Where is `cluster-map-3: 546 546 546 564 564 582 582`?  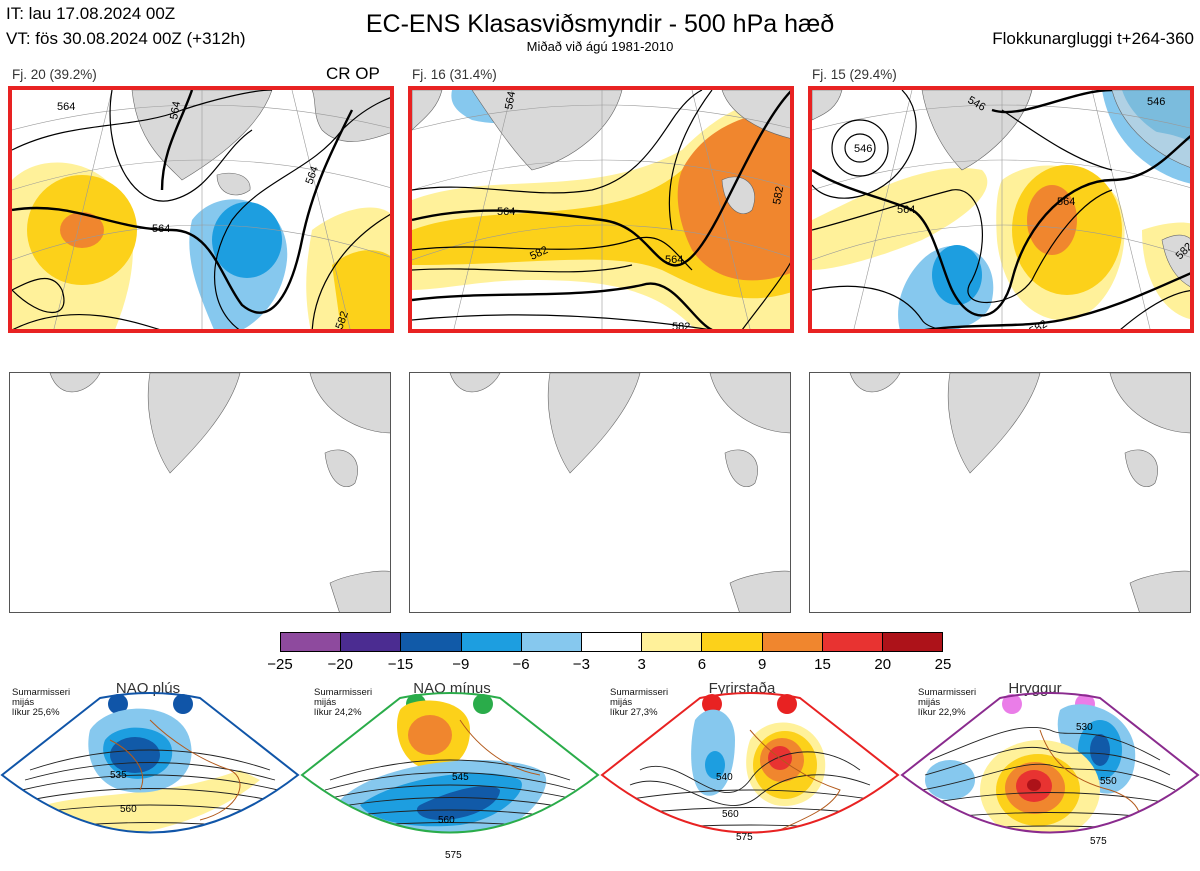
cluster-map-3: 546 546 546 564 564 582 582 is located at coordinates (1001, 209).